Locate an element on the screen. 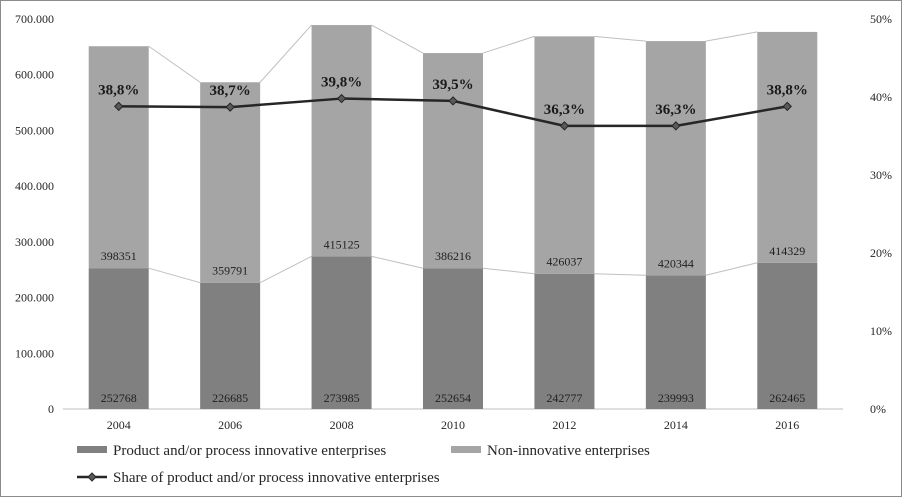  share-data-label: 38,7% is located at coordinates (230, 91).